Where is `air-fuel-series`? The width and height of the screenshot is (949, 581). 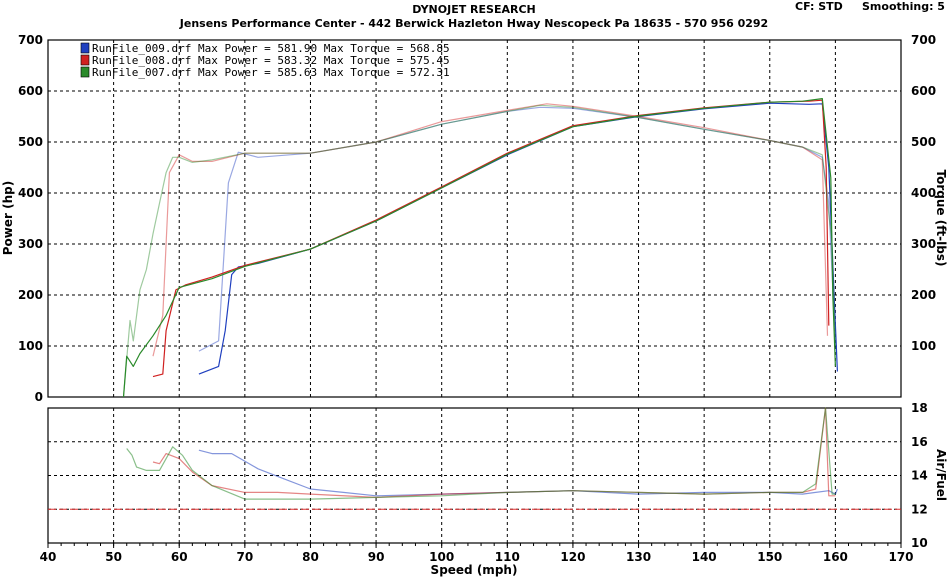
air-fuel-series is located at coordinates (482, 453).